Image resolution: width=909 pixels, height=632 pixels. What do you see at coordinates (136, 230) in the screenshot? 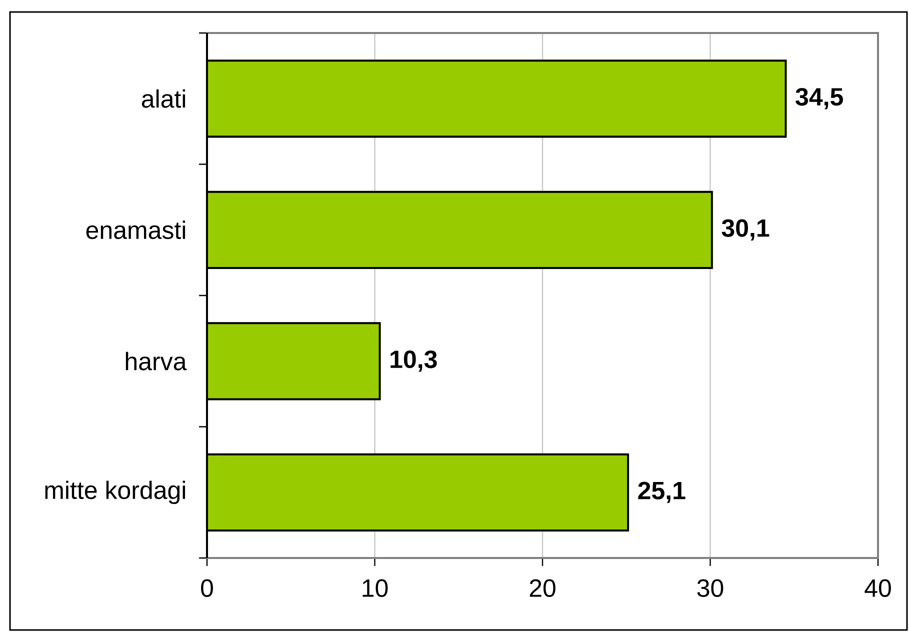
I see `y-tick-label: enamasti` at bounding box center [136, 230].